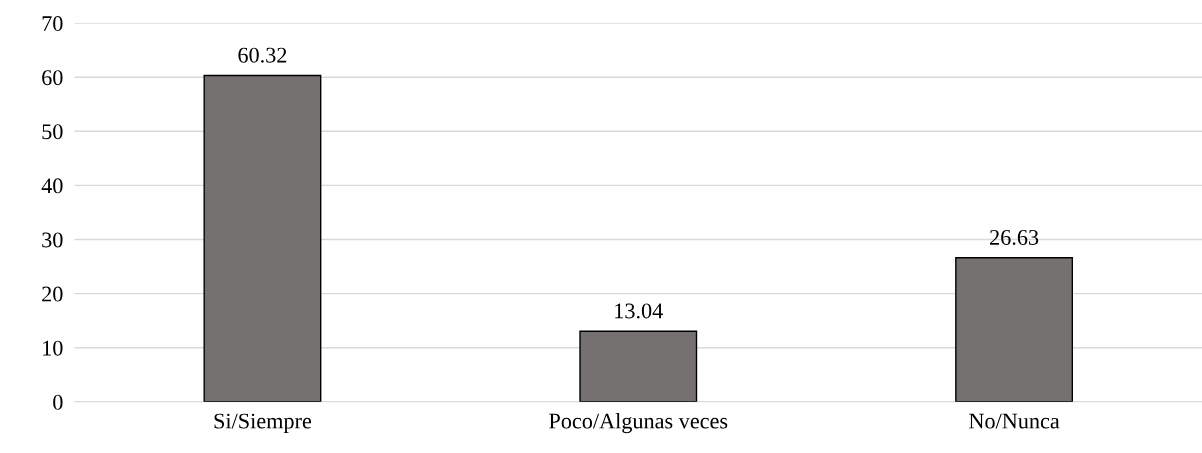 The image size is (1202, 453). I want to click on y-tick-label: 50, so click(52, 132).